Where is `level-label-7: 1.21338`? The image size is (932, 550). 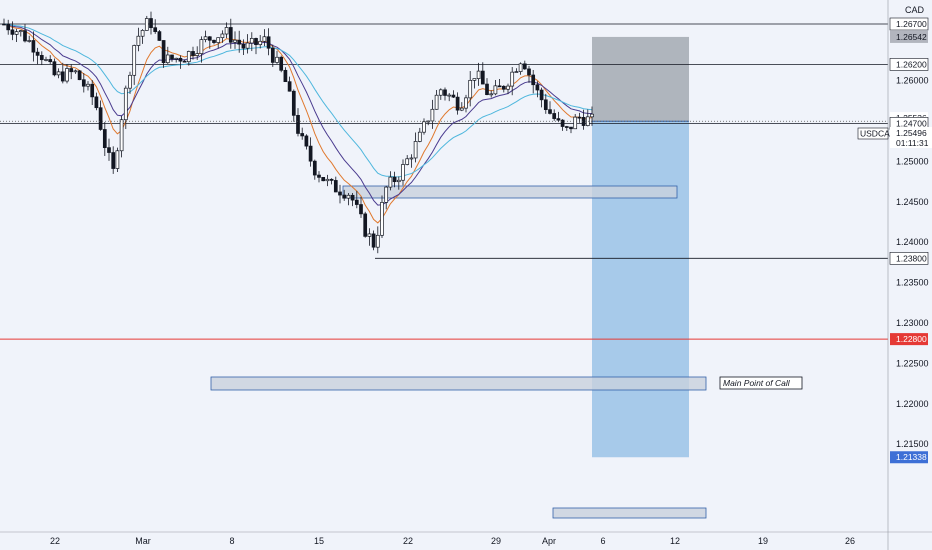 level-label-7: 1.21338 is located at coordinates (911, 457).